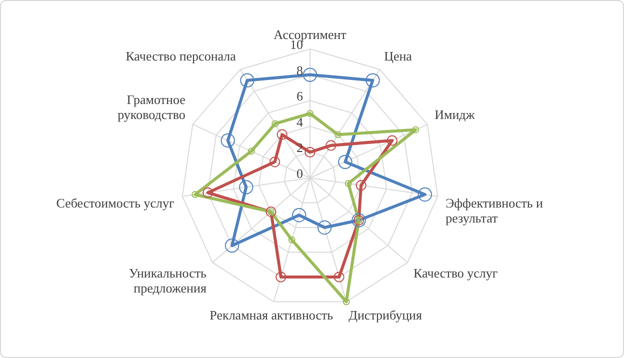  Describe the element at coordinates (152, 107) in the screenshot. I see `spoke-label: Грамотное руководство` at that location.